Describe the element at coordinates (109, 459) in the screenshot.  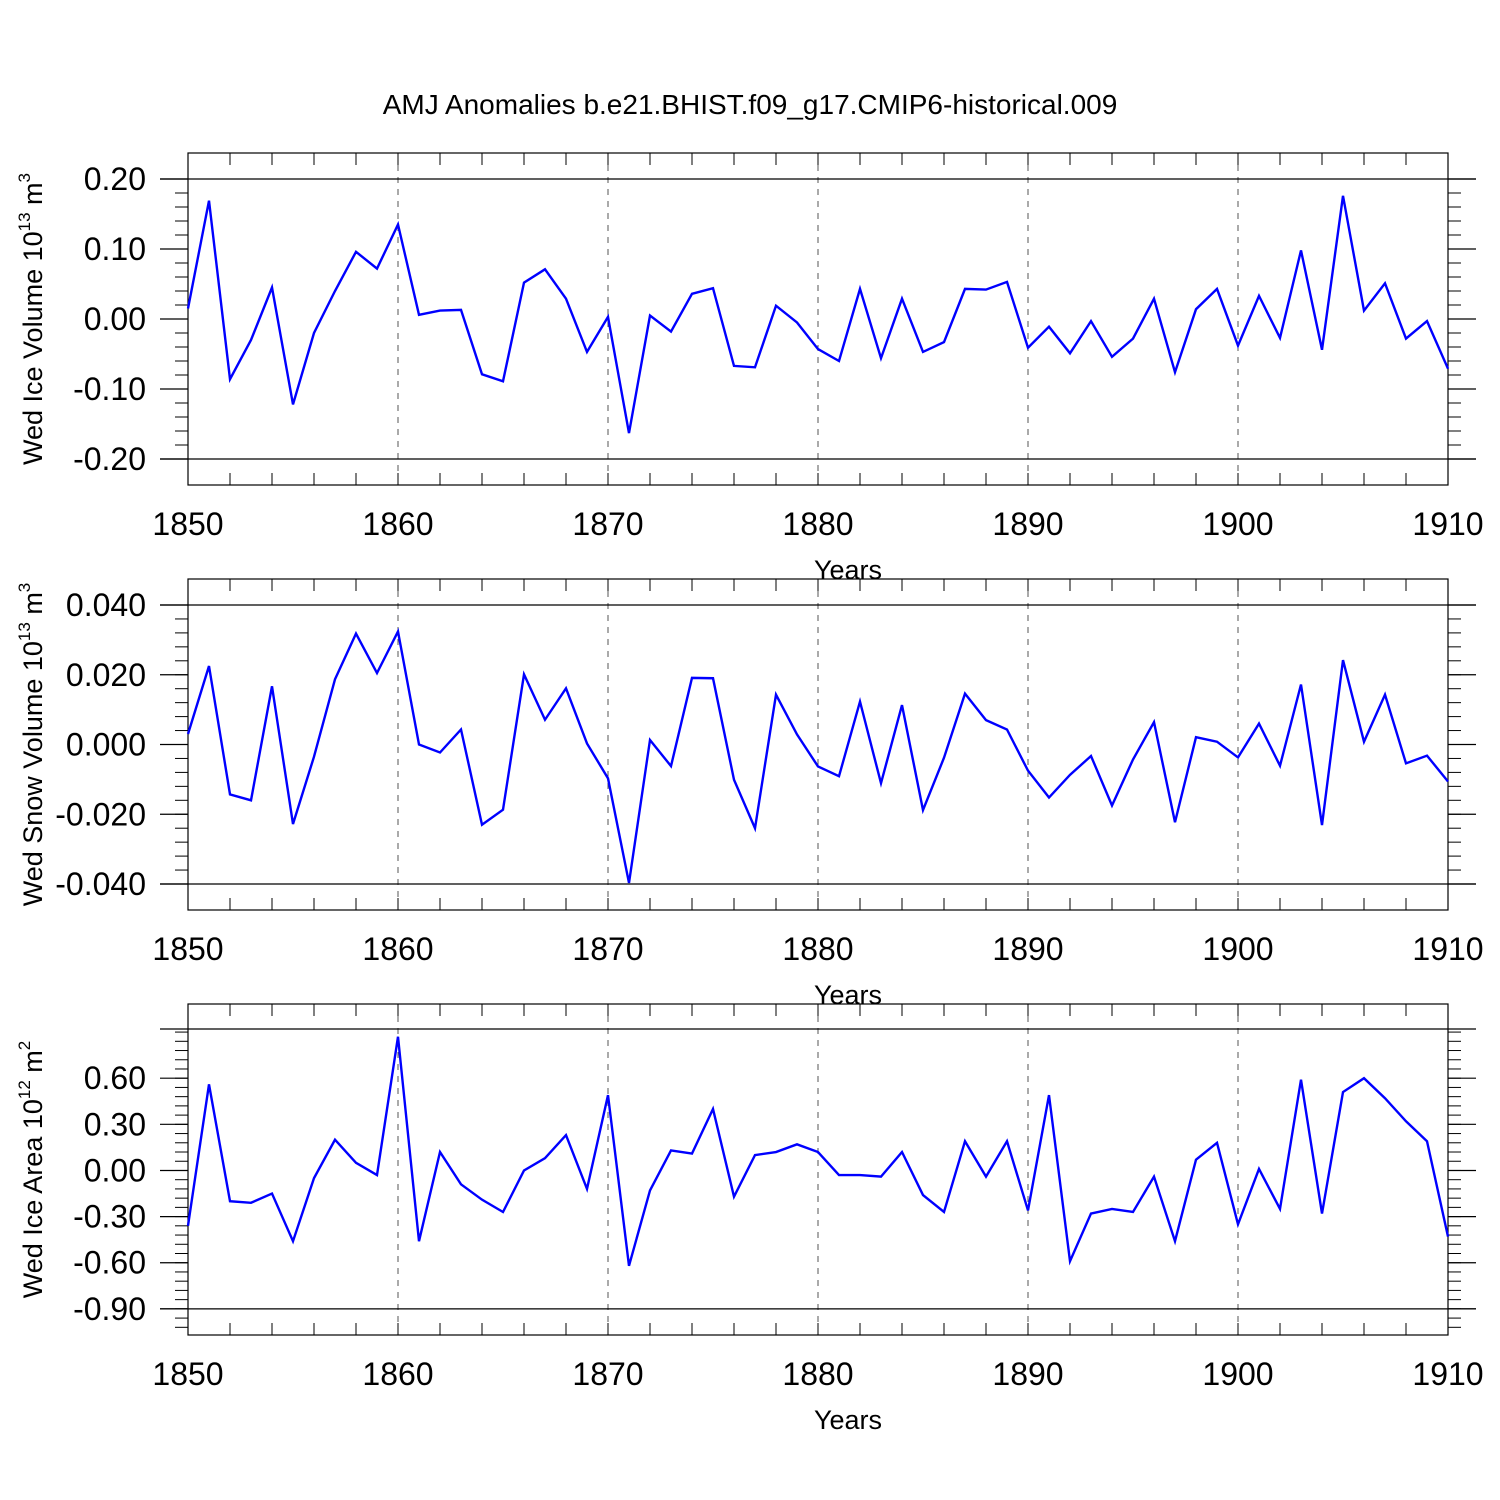
I see `y-tick-label: -0.20` at that location.